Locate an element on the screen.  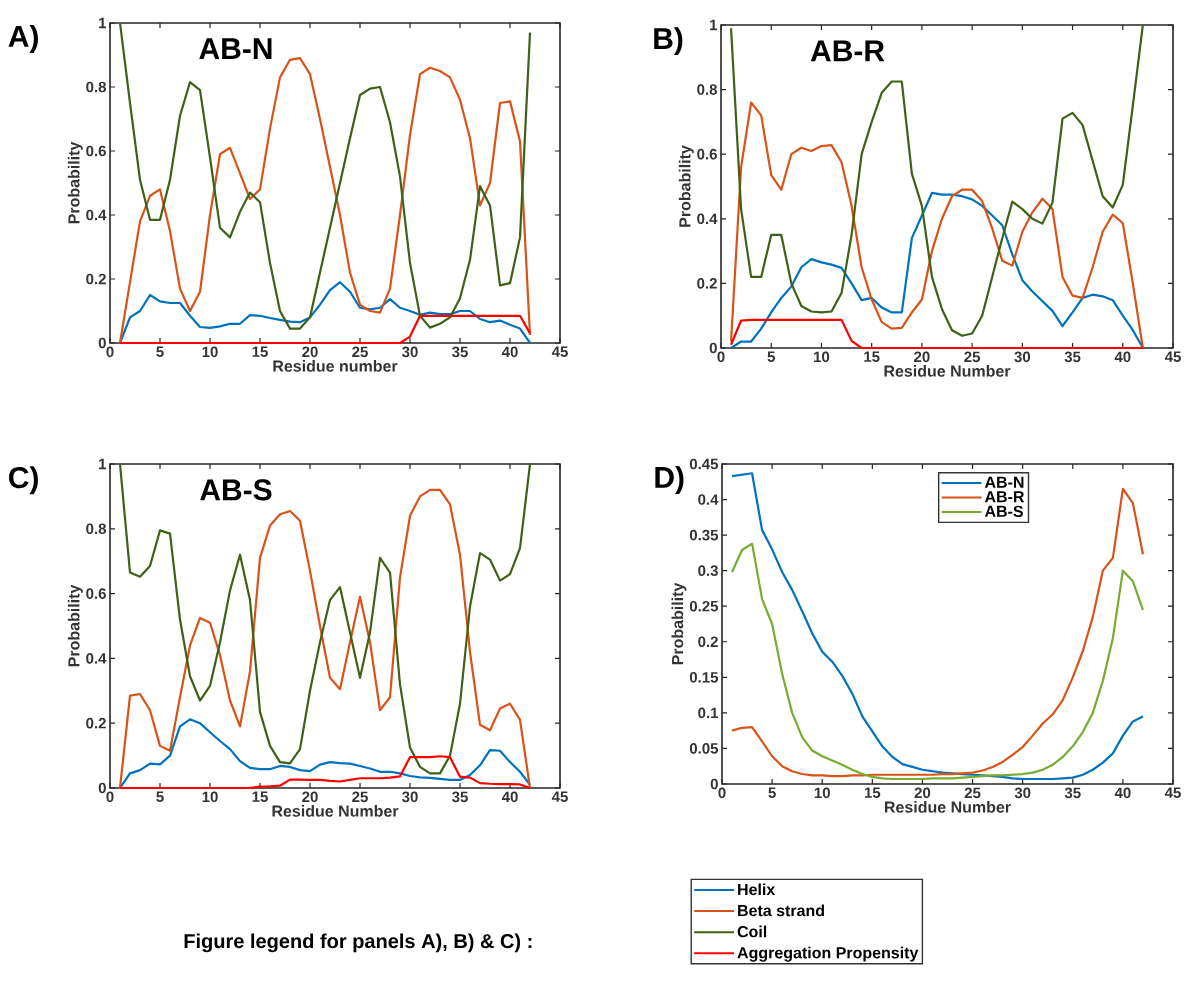
y-tick-label: 0.35 is located at coordinates (704, 535).